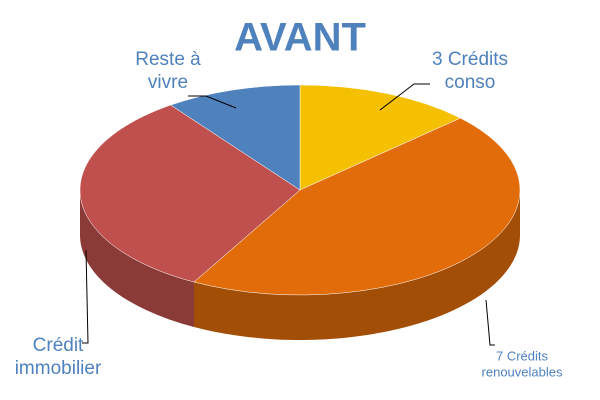 This screenshot has height=400, width=600. What do you see at coordinates (300, 37) in the screenshot?
I see `chart-title: AVANT` at bounding box center [300, 37].